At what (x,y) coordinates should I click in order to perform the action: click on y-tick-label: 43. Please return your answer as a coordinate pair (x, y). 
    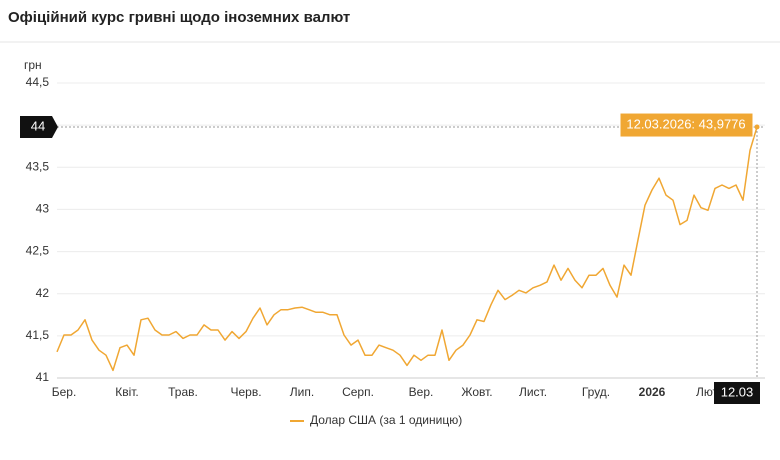
    Looking at the image, I should click on (43, 209).